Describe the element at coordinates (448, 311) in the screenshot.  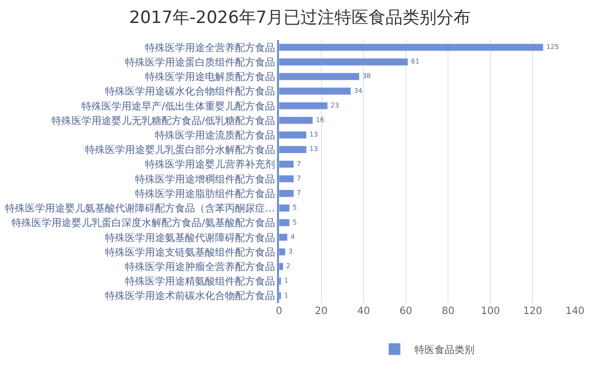
I see `x-tick-label: 80` at that location.